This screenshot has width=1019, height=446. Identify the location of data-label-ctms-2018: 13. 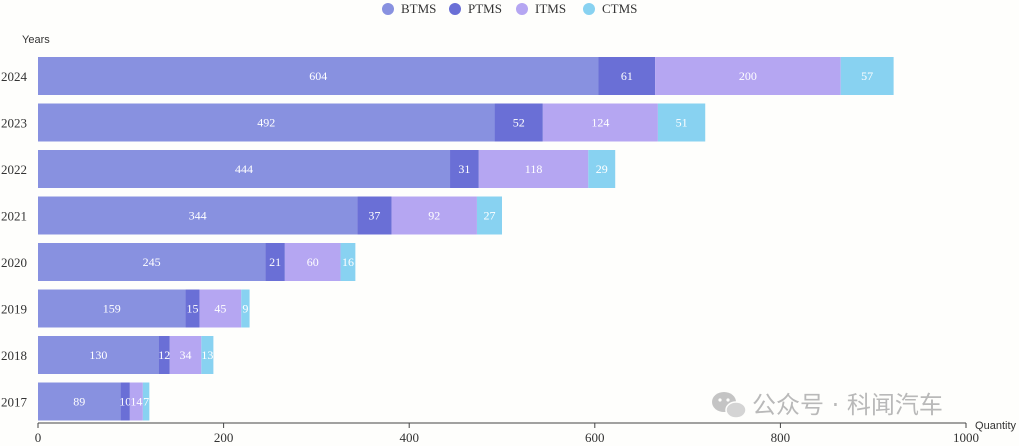
(207, 355).